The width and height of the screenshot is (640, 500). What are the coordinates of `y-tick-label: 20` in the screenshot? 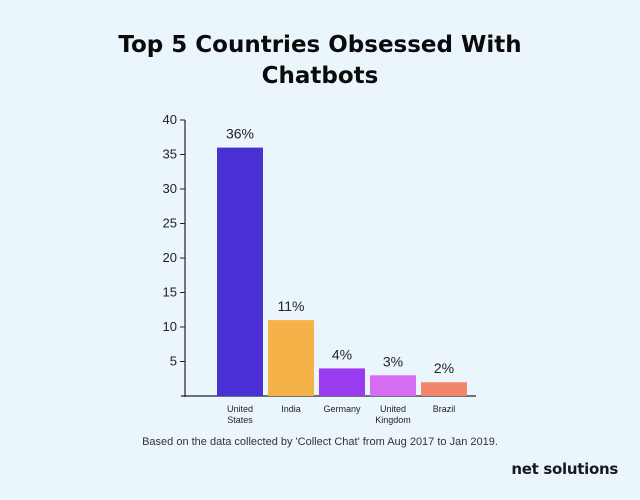 It's located at (170, 257).